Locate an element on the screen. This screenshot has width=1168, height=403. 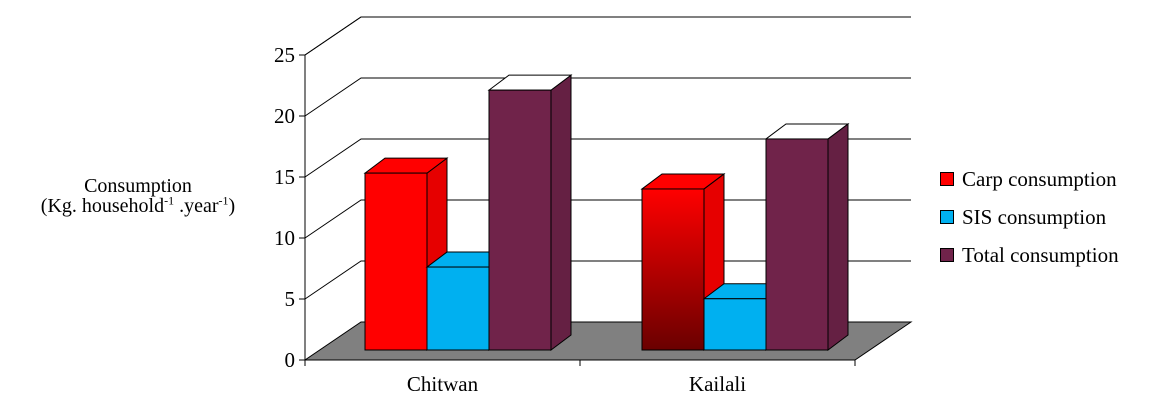
legend-item-total: Total consumption is located at coordinates (1029, 255).